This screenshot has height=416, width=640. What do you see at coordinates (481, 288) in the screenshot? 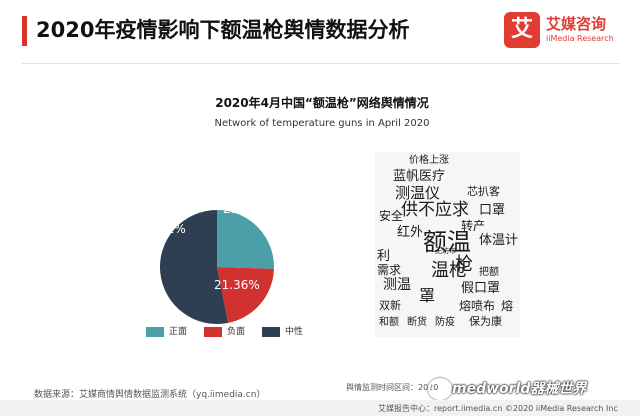
I see `cloud-word: 假口罩` at bounding box center [481, 288].